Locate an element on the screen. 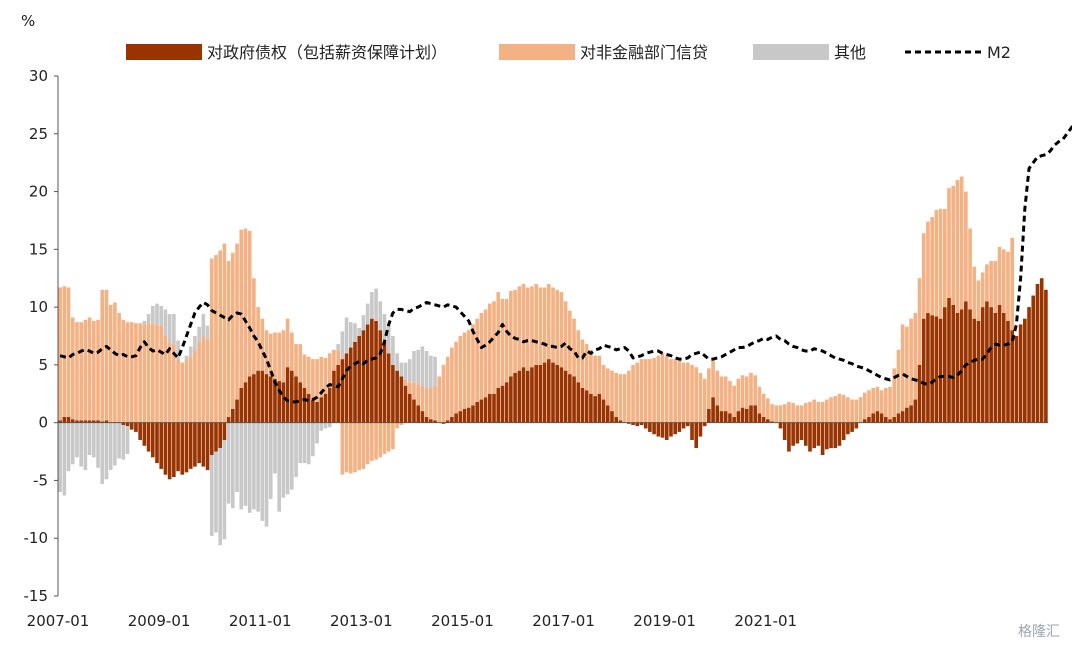  y-tick-label: -5 is located at coordinates (40, 480).